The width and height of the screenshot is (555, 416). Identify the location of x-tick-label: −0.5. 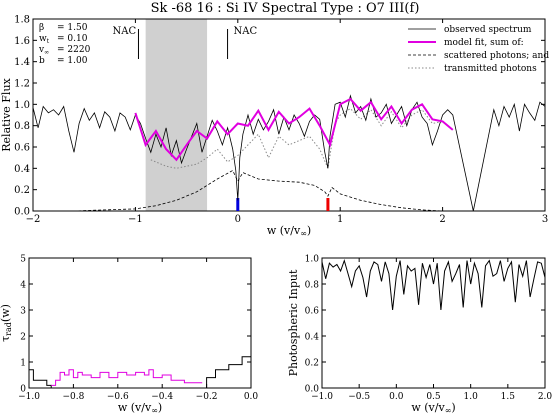
(359, 397).